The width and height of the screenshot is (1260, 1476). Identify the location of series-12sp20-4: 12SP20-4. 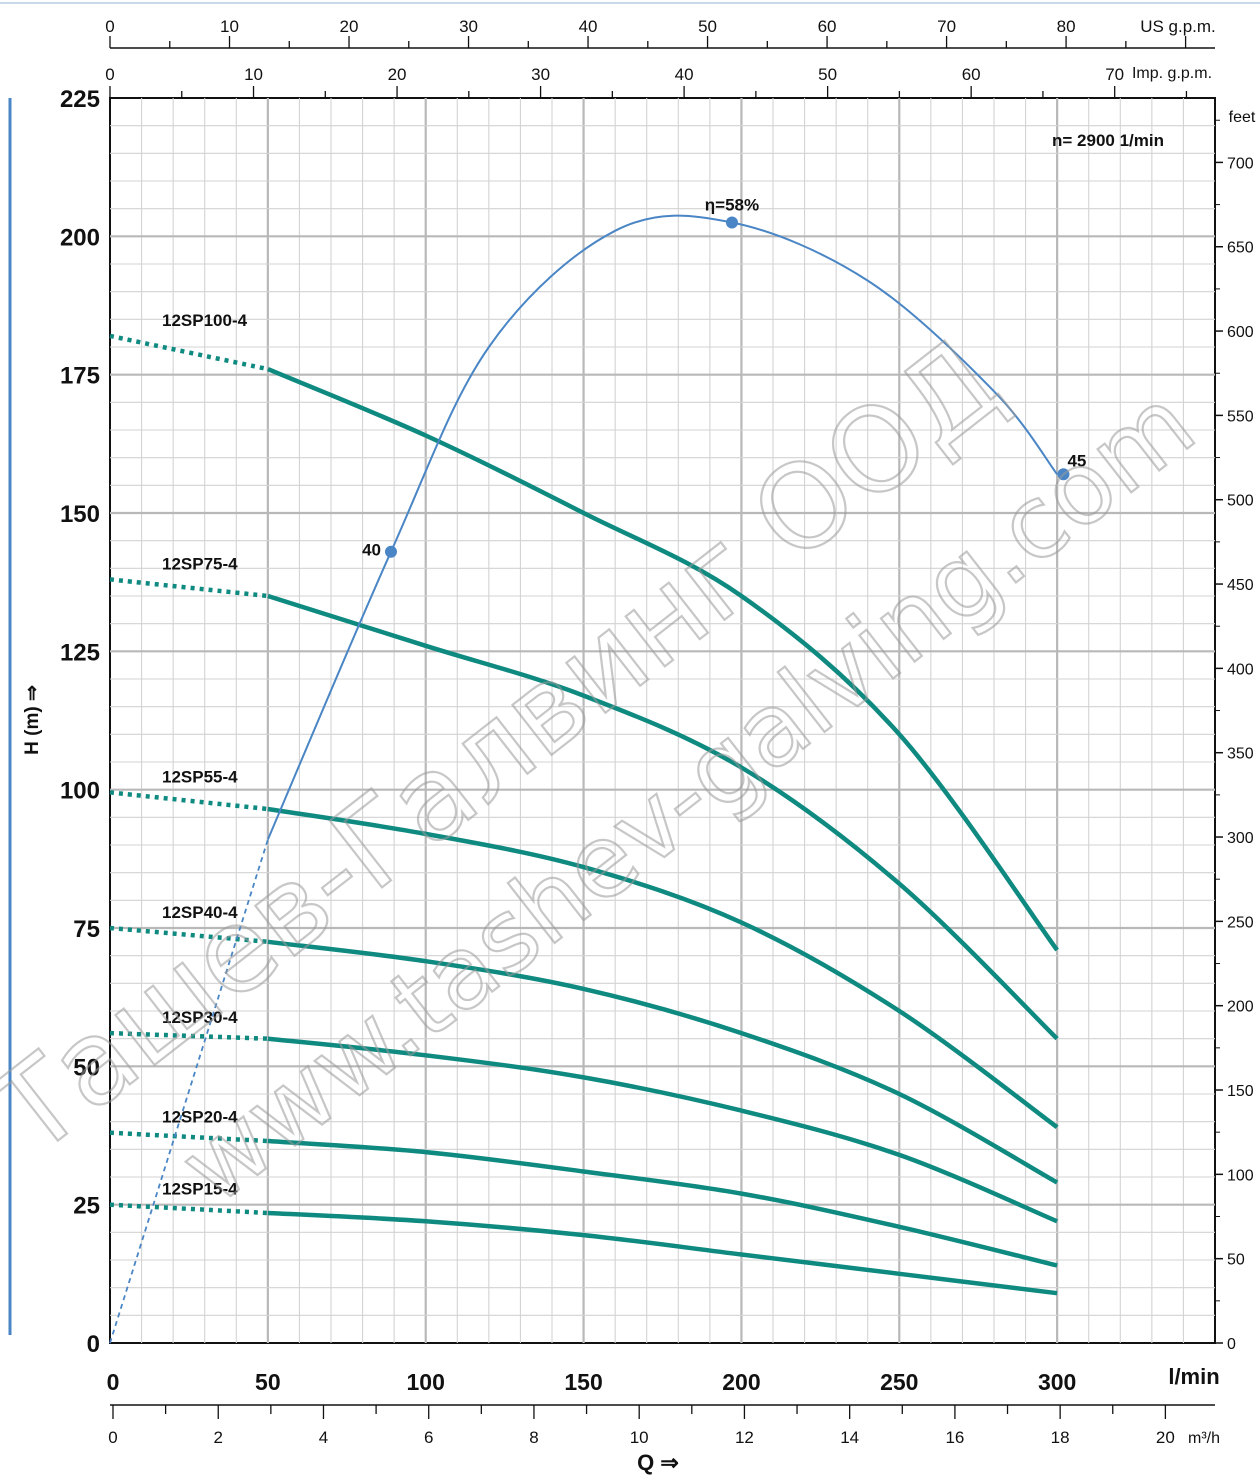
(583, 1188).